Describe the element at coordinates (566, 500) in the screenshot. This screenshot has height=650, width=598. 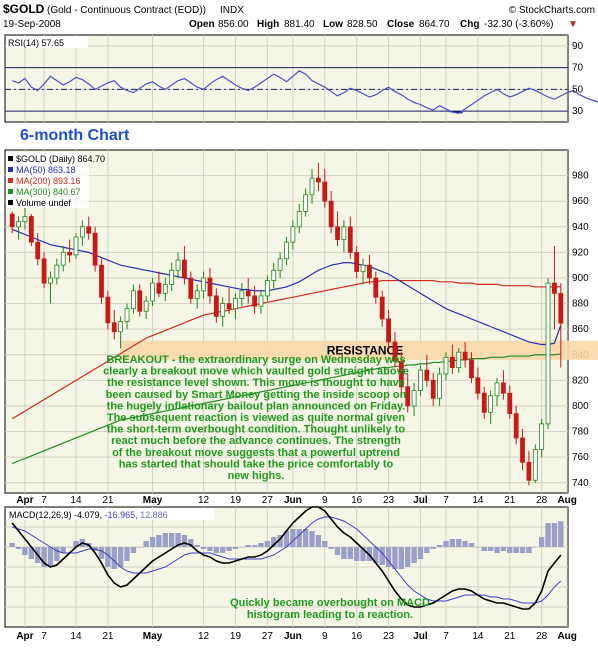
I see `x-tick-label: Aug` at that location.